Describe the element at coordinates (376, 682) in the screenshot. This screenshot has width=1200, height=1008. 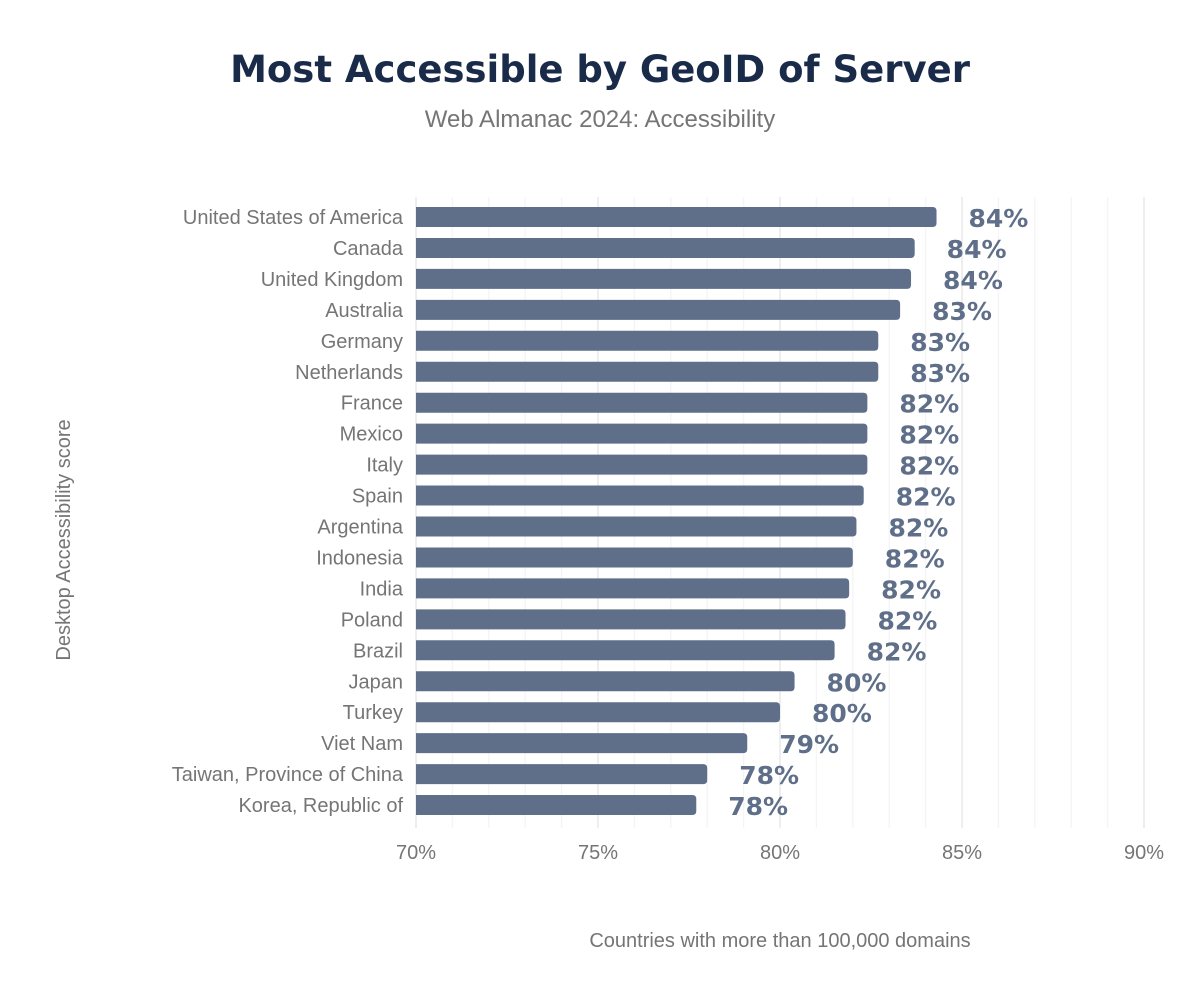
I see `category-label: Japan` at that location.